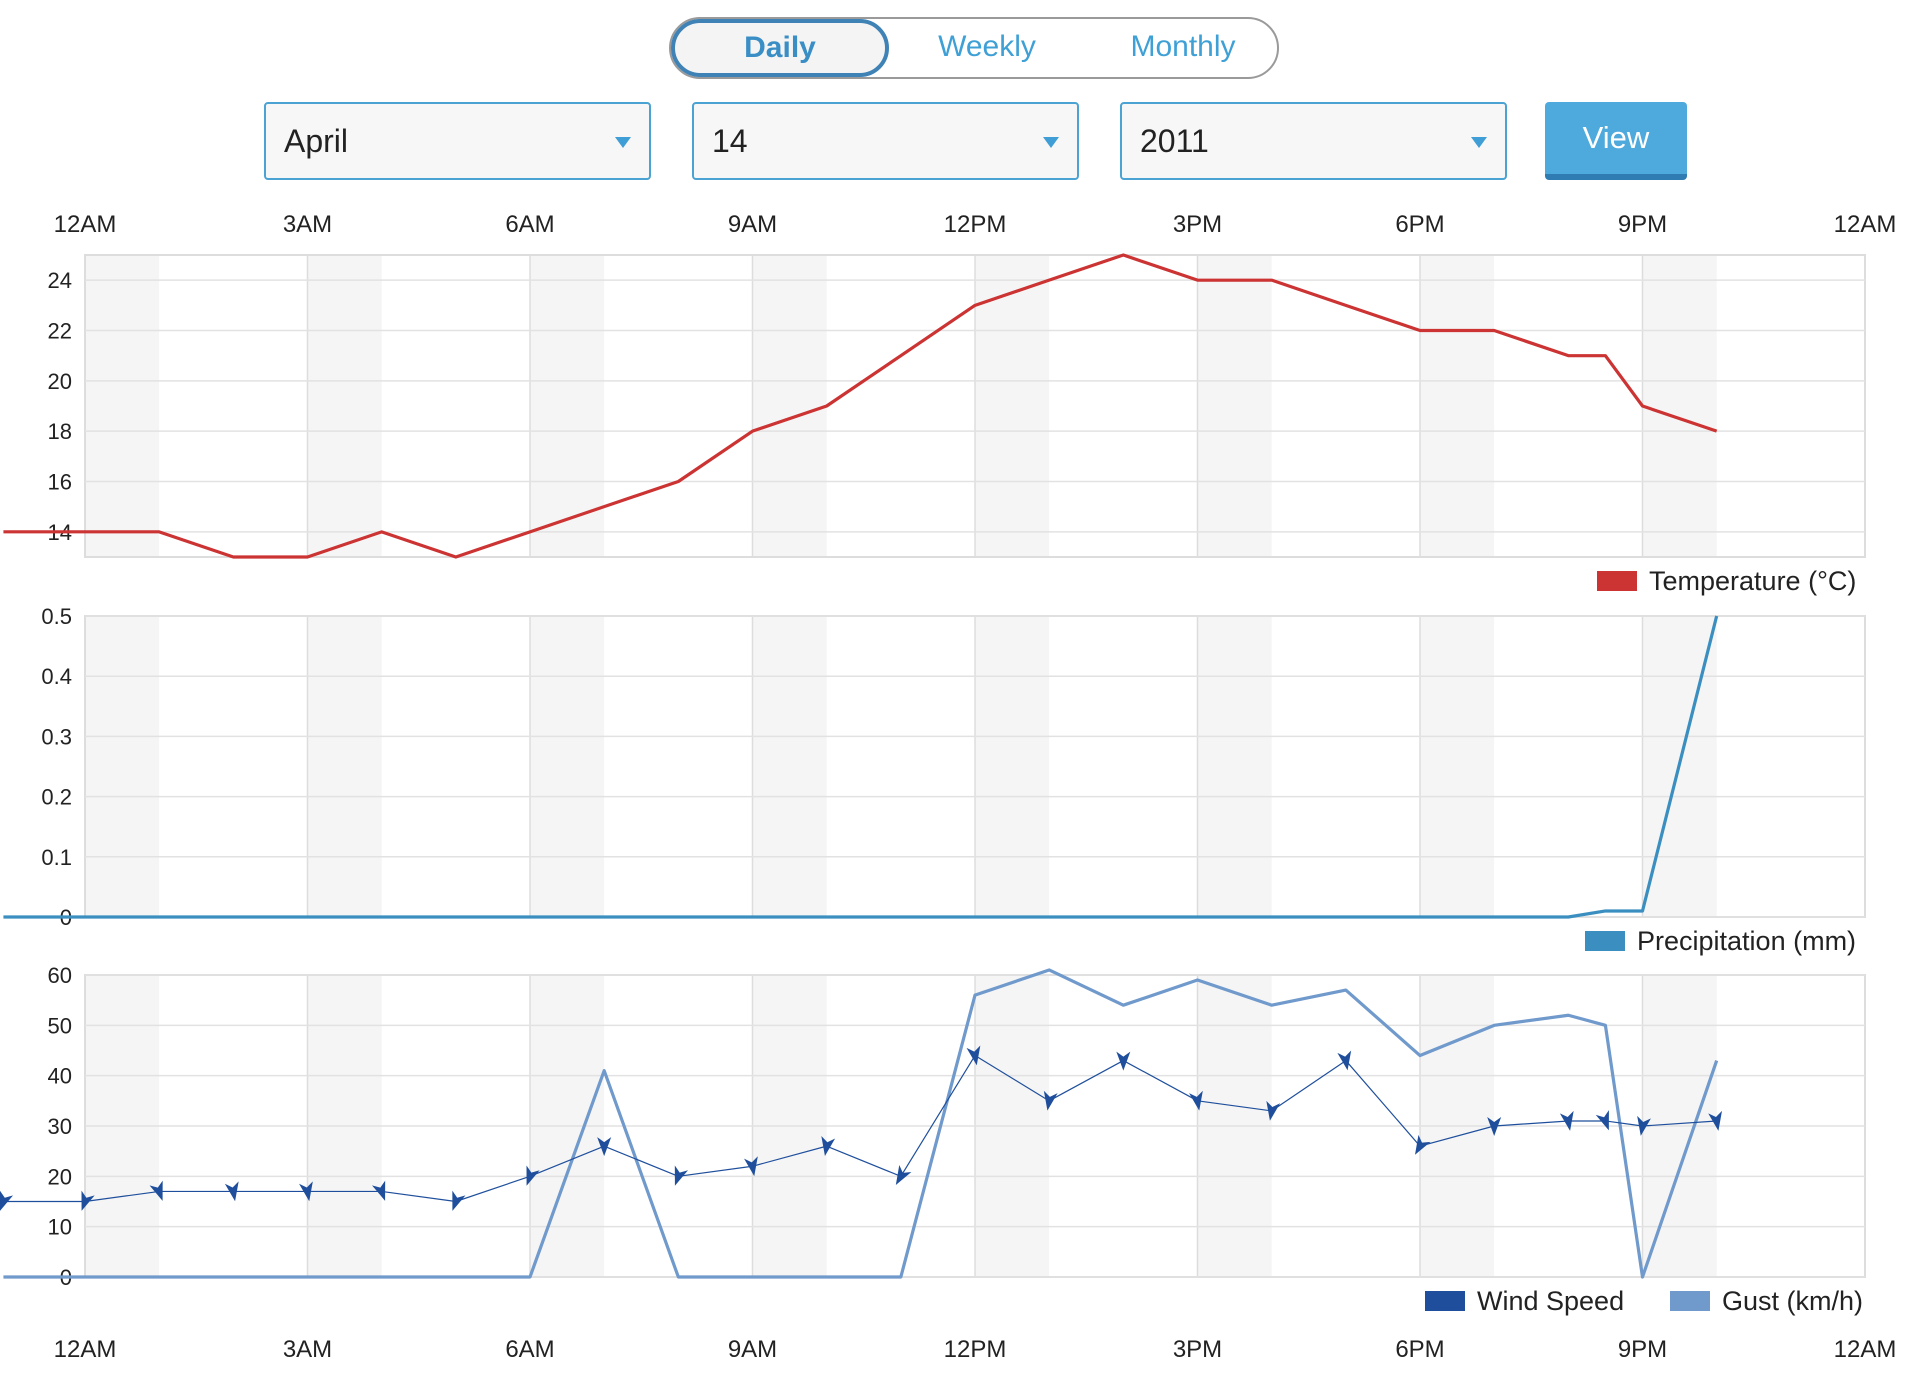 The width and height of the screenshot is (1910, 1390). Describe the element at coordinates (1642, 1349) in the screenshot. I see `bottom-axis-tick: 9PM` at that location.